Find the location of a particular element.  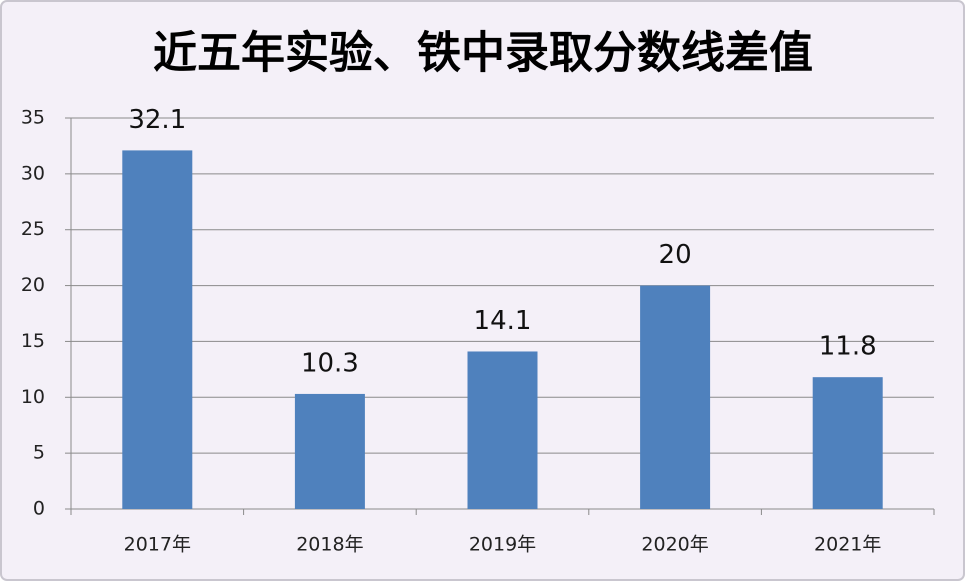

y-tick-label: 25 is located at coordinates (33, 229).